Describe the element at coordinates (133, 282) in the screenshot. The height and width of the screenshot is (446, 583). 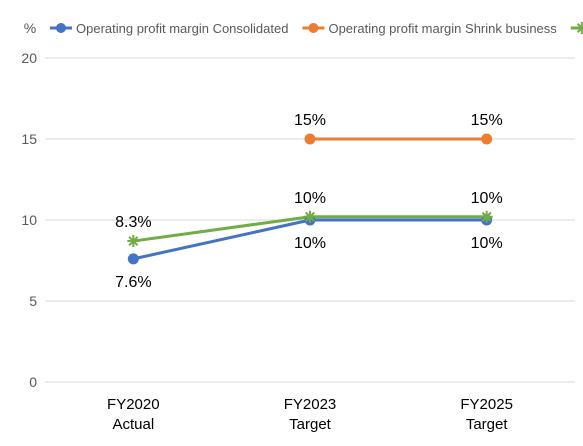
I see `data-label: 7.6%` at that location.